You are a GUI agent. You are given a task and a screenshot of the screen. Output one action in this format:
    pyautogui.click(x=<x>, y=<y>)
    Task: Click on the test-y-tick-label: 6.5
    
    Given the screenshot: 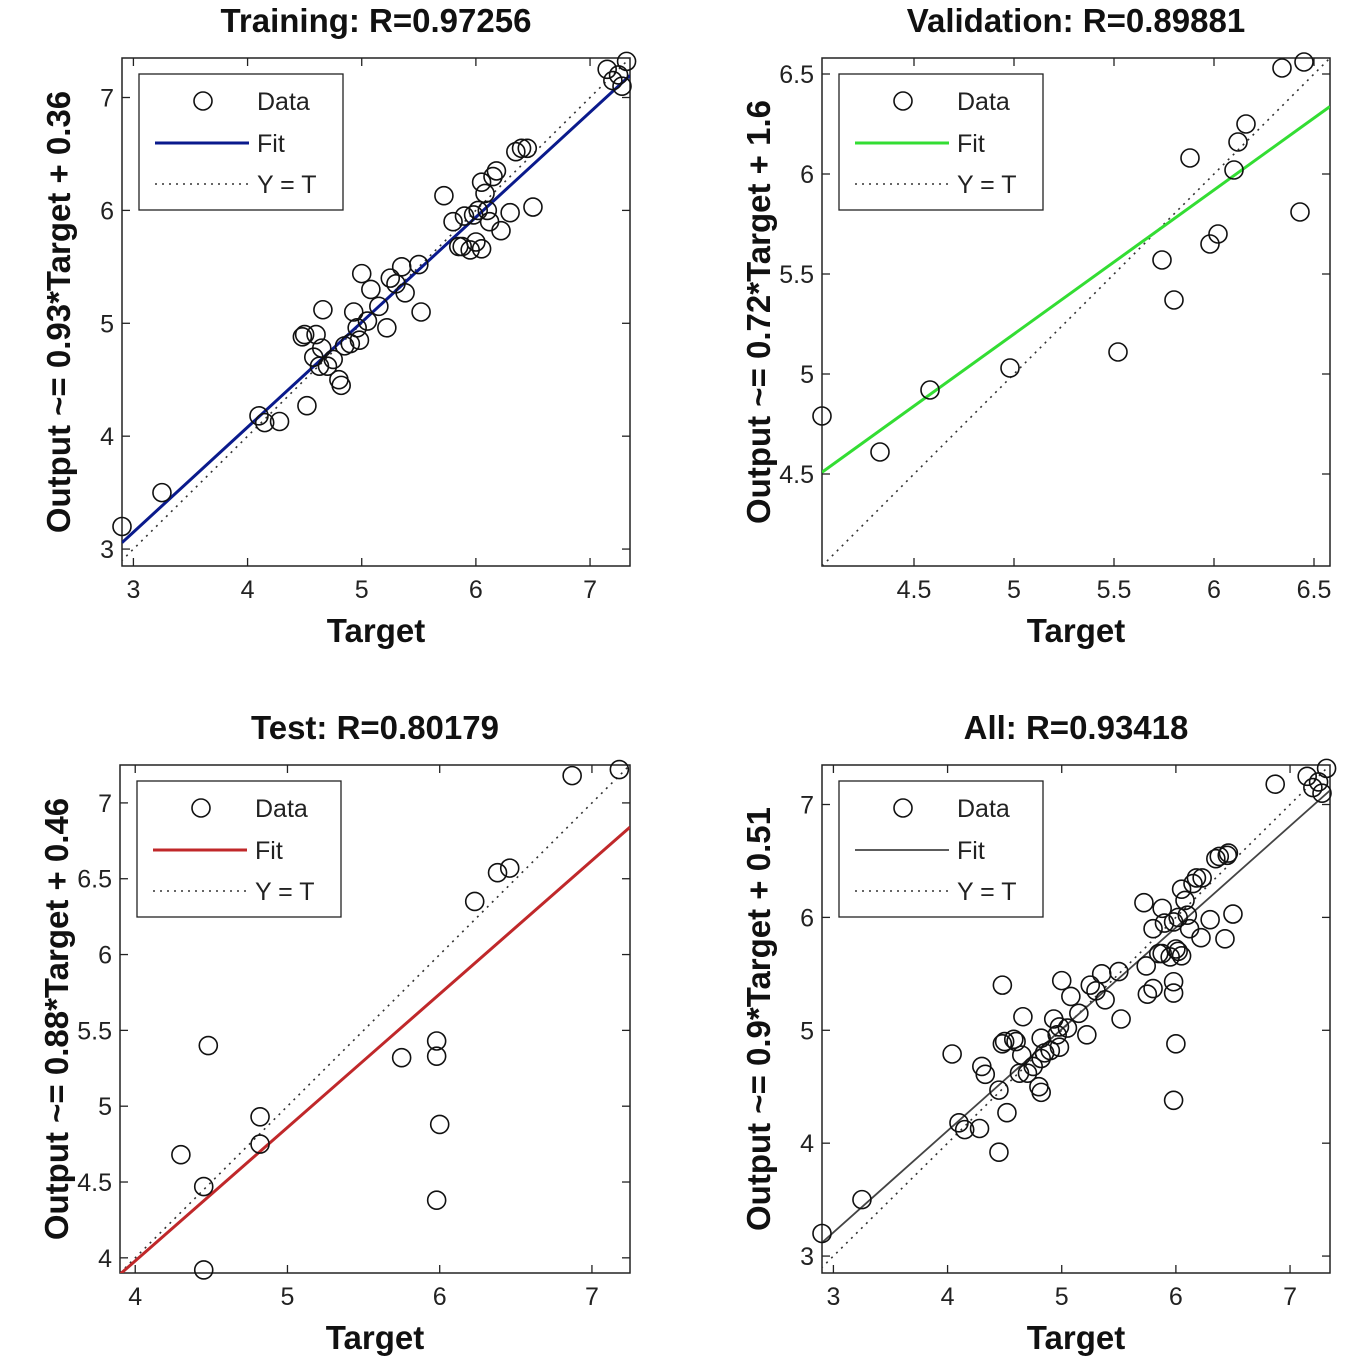 What is the action you would take?
    pyautogui.click(x=94, y=880)
    